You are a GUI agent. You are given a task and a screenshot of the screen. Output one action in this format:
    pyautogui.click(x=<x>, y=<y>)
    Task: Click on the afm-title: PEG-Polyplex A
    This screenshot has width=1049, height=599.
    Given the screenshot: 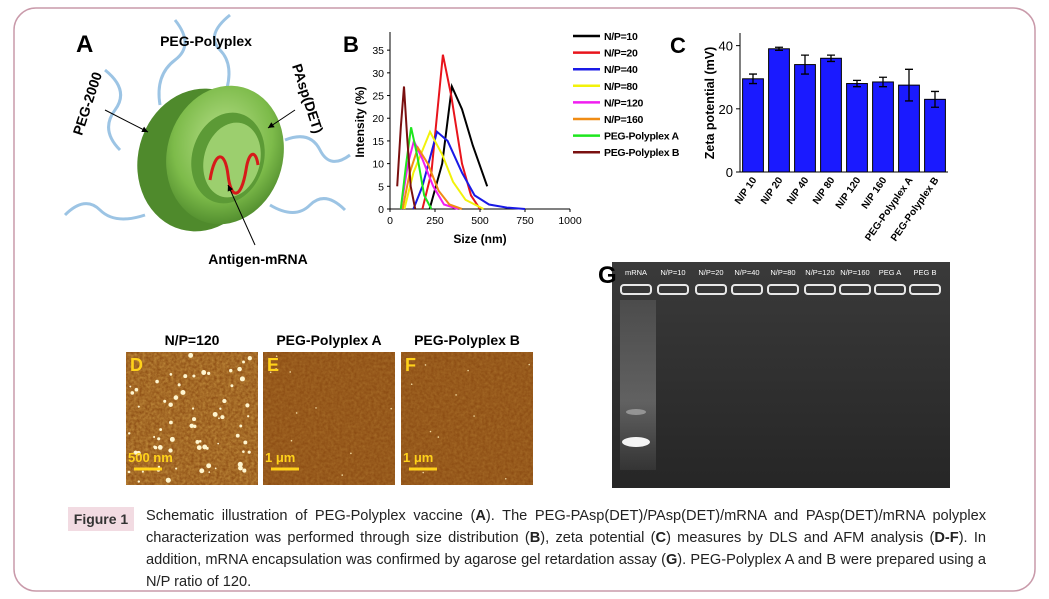 What is the action you would take?
    pyautogui.click(x=328, y=340)
    